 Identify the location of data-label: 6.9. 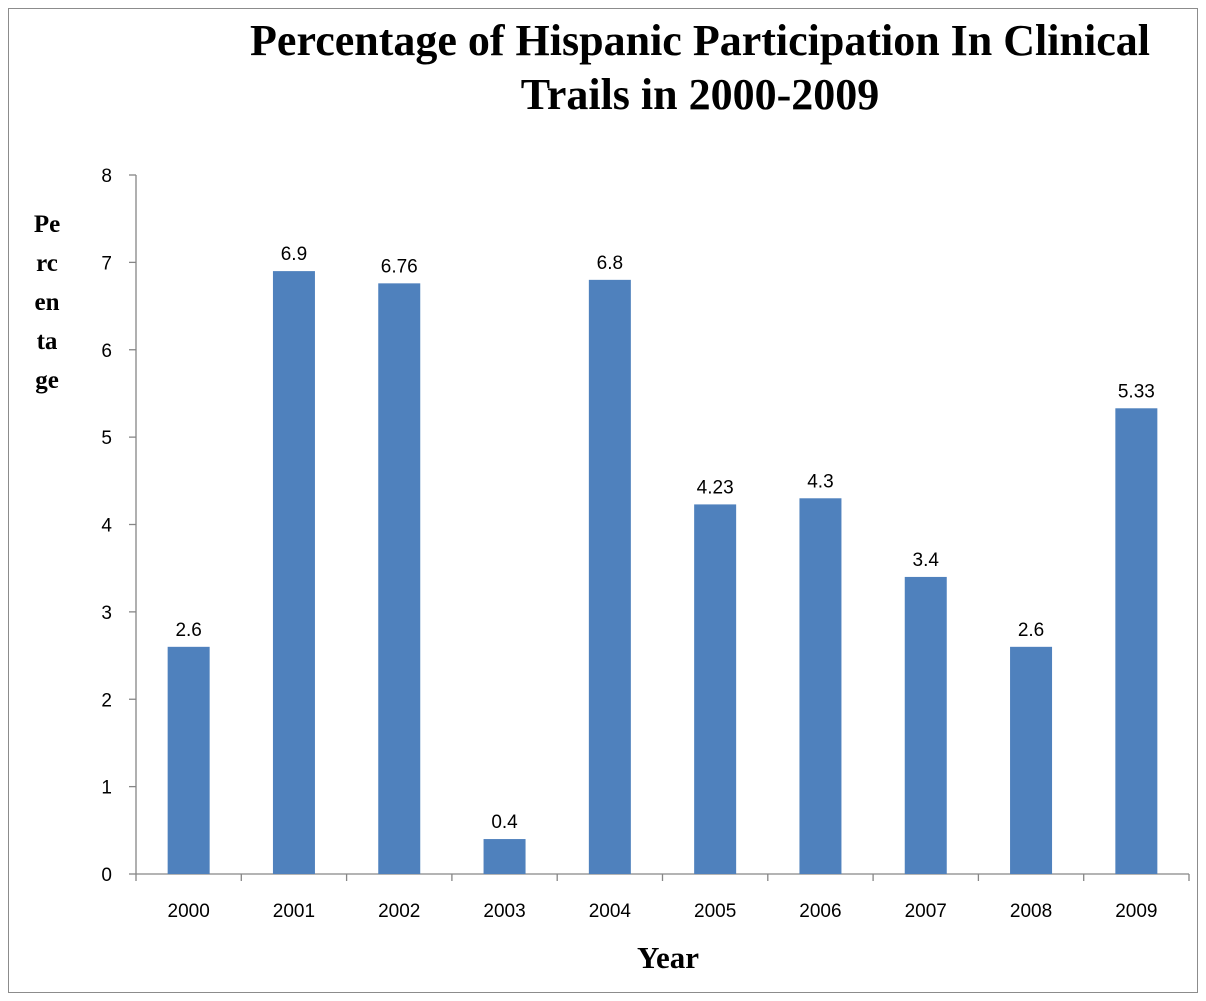
(294, 254).